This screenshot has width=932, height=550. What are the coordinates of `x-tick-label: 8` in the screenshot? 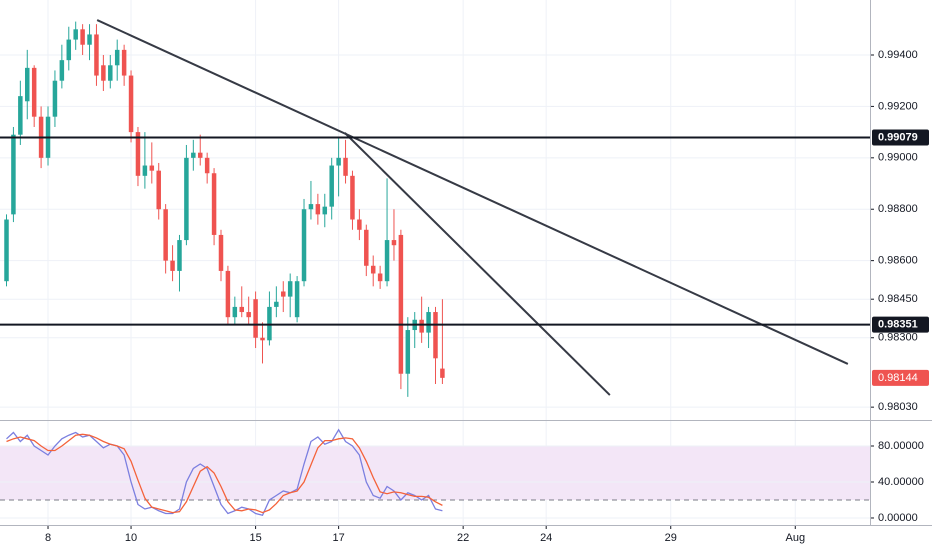 It's located at (48, 538).